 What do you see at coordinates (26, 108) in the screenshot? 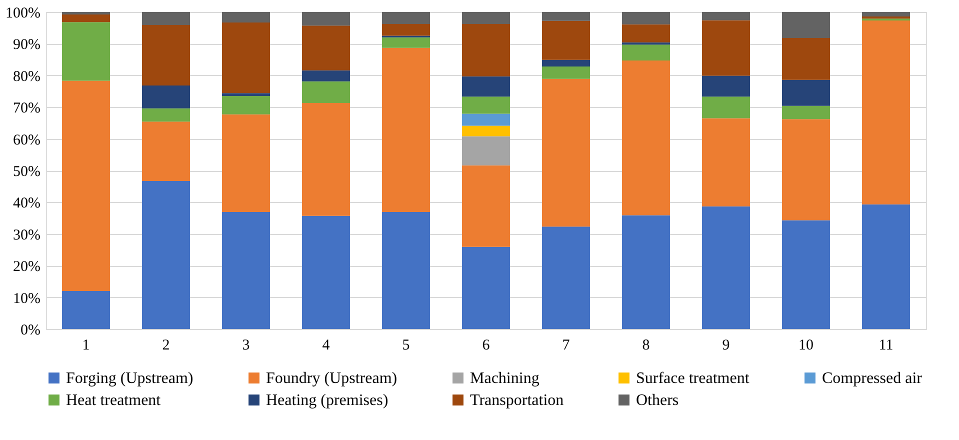
I see `y-tick-label: 70%` at bounding box center [26, 108].